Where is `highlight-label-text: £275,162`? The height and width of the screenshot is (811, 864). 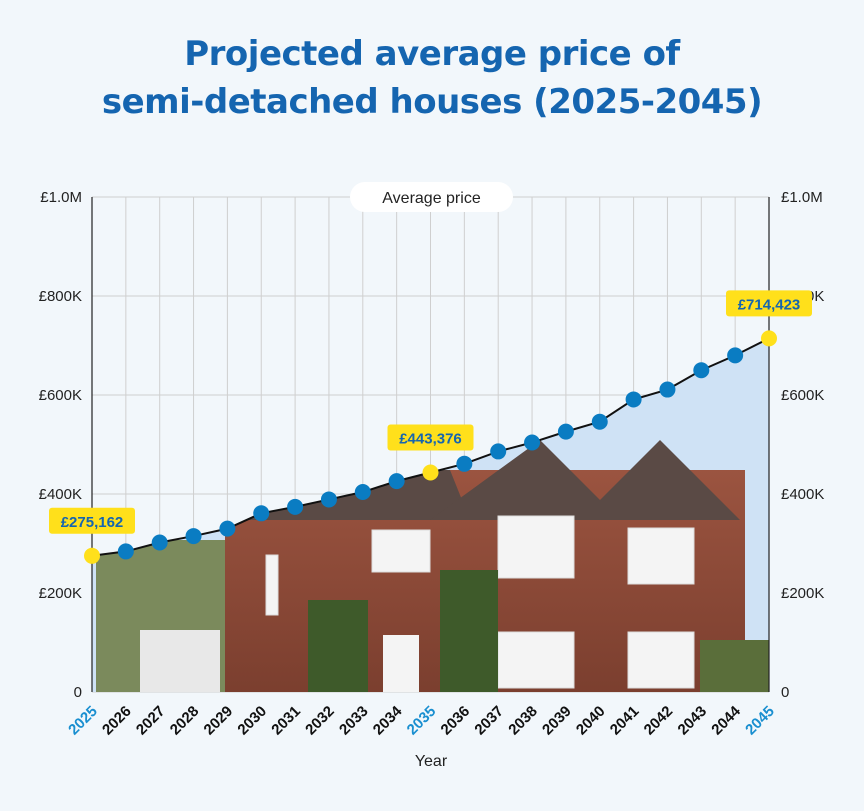
highlight-label-text: £275,162 is located at coordinates (92, 522).